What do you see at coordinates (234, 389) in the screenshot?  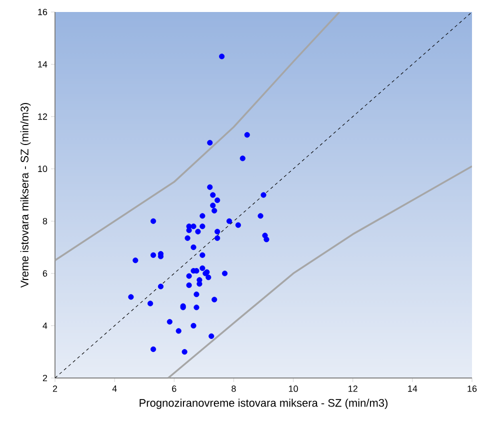 I see `x-tick-label: 8` at bounding box center [234, 389].